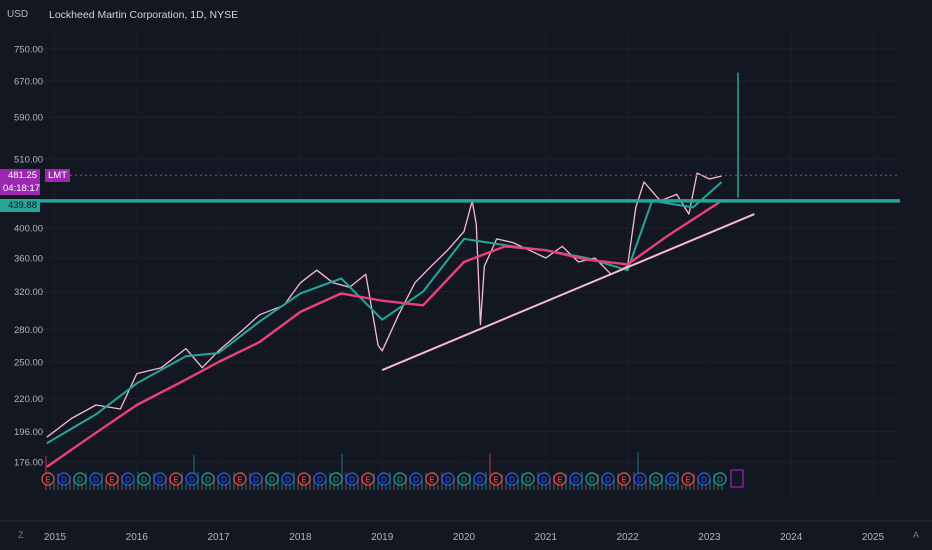  I want to click on symbol-tag: LMT, so click(57, 175).